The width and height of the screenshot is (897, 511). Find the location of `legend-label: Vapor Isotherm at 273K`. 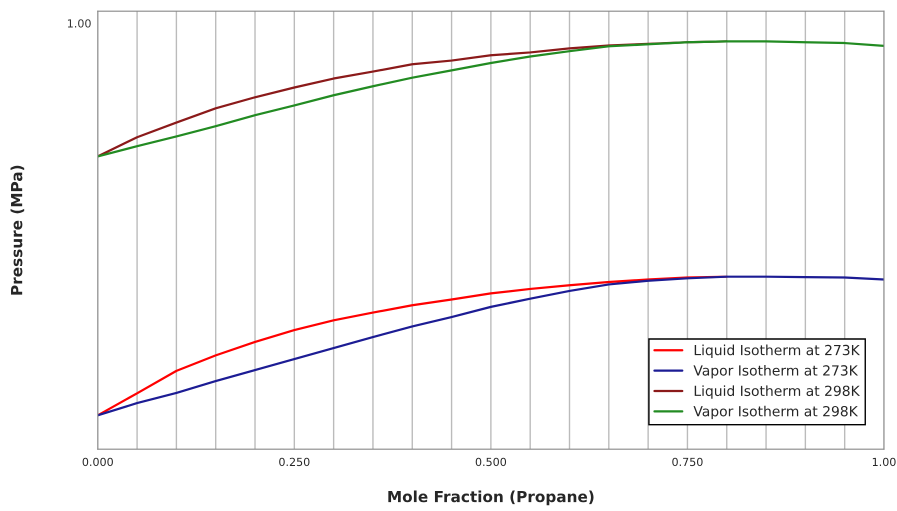

legend-label: Vapor Isotherm at 273K is located at coordinates (775, 371).